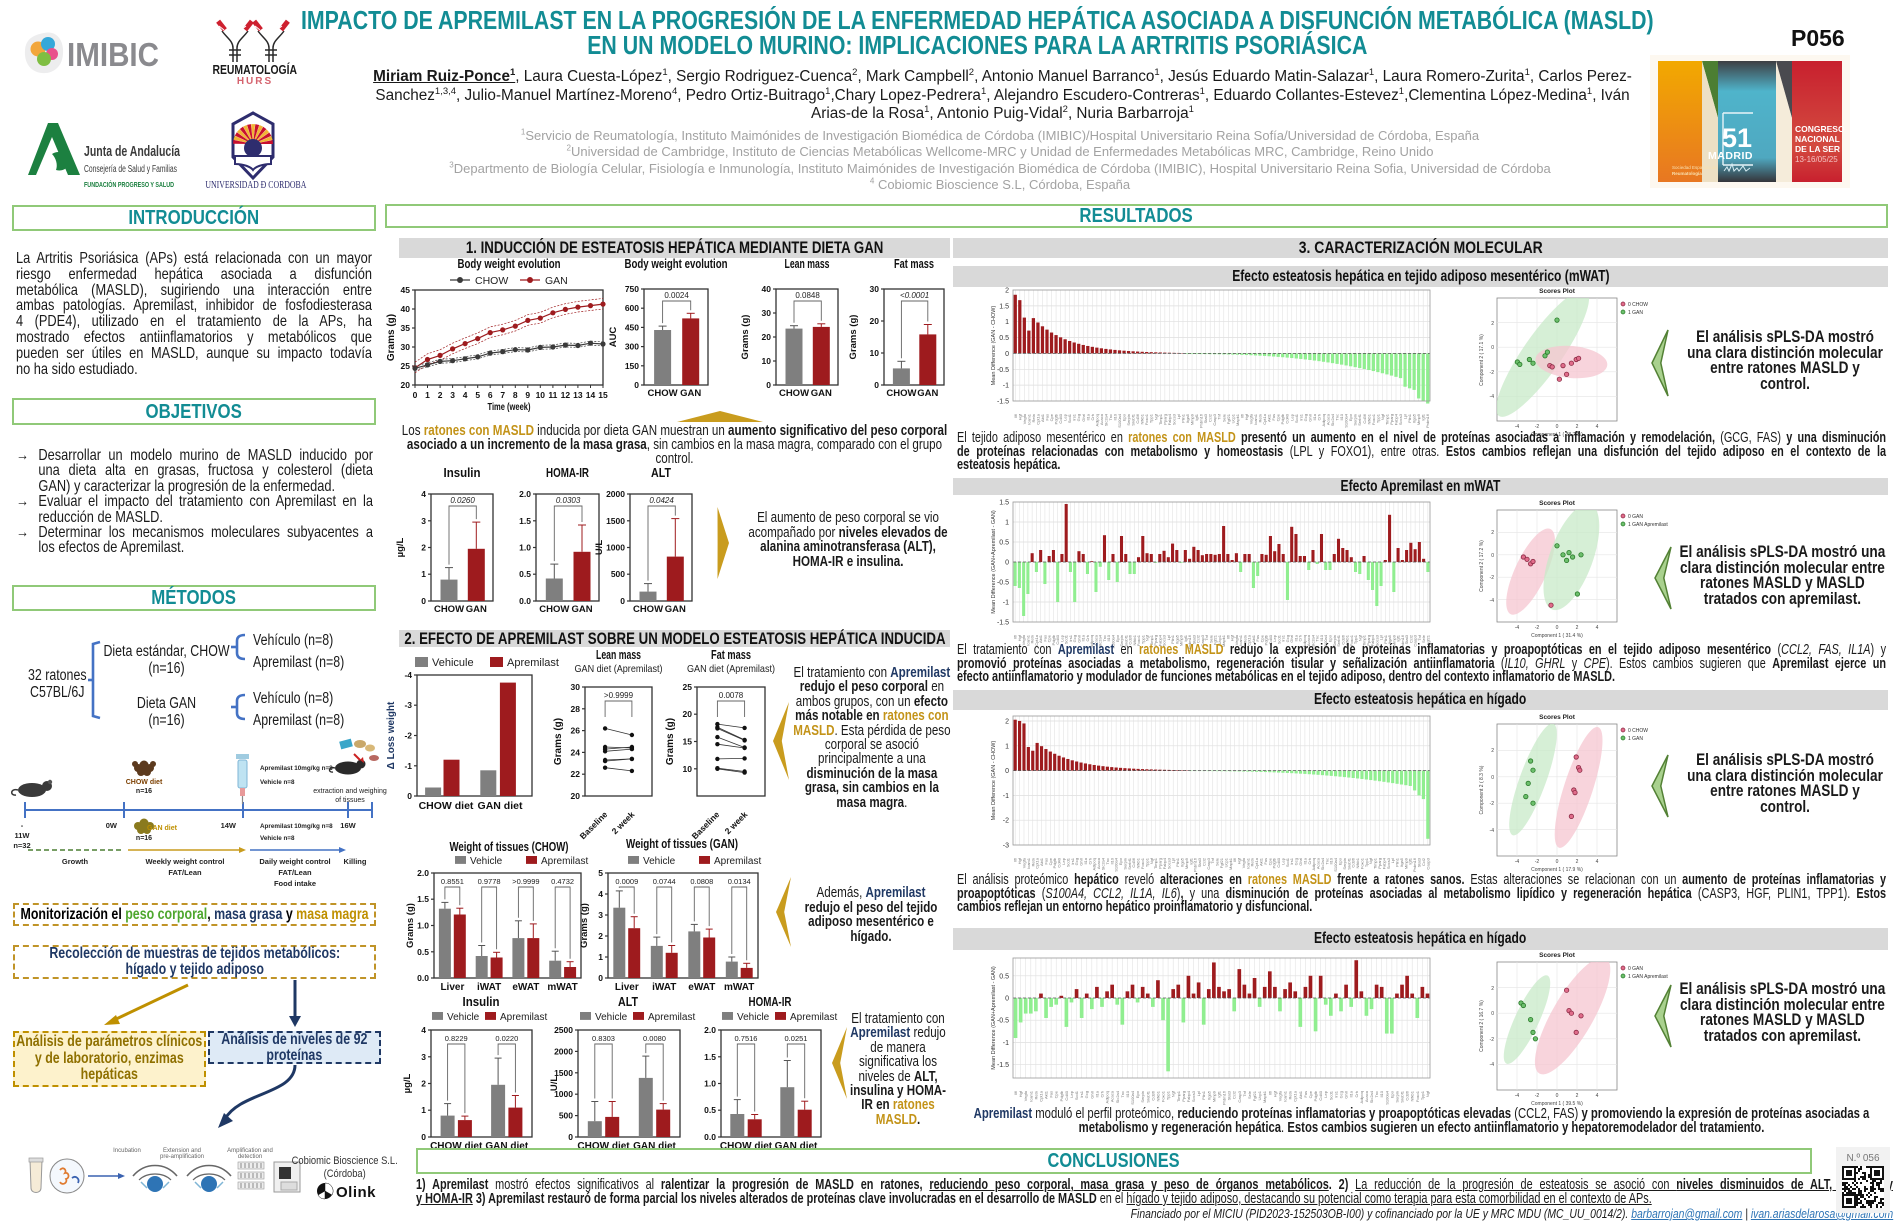 The image size is (1900, 1221). I want to click on svg-text: Mmp9, so click(1393, 640).